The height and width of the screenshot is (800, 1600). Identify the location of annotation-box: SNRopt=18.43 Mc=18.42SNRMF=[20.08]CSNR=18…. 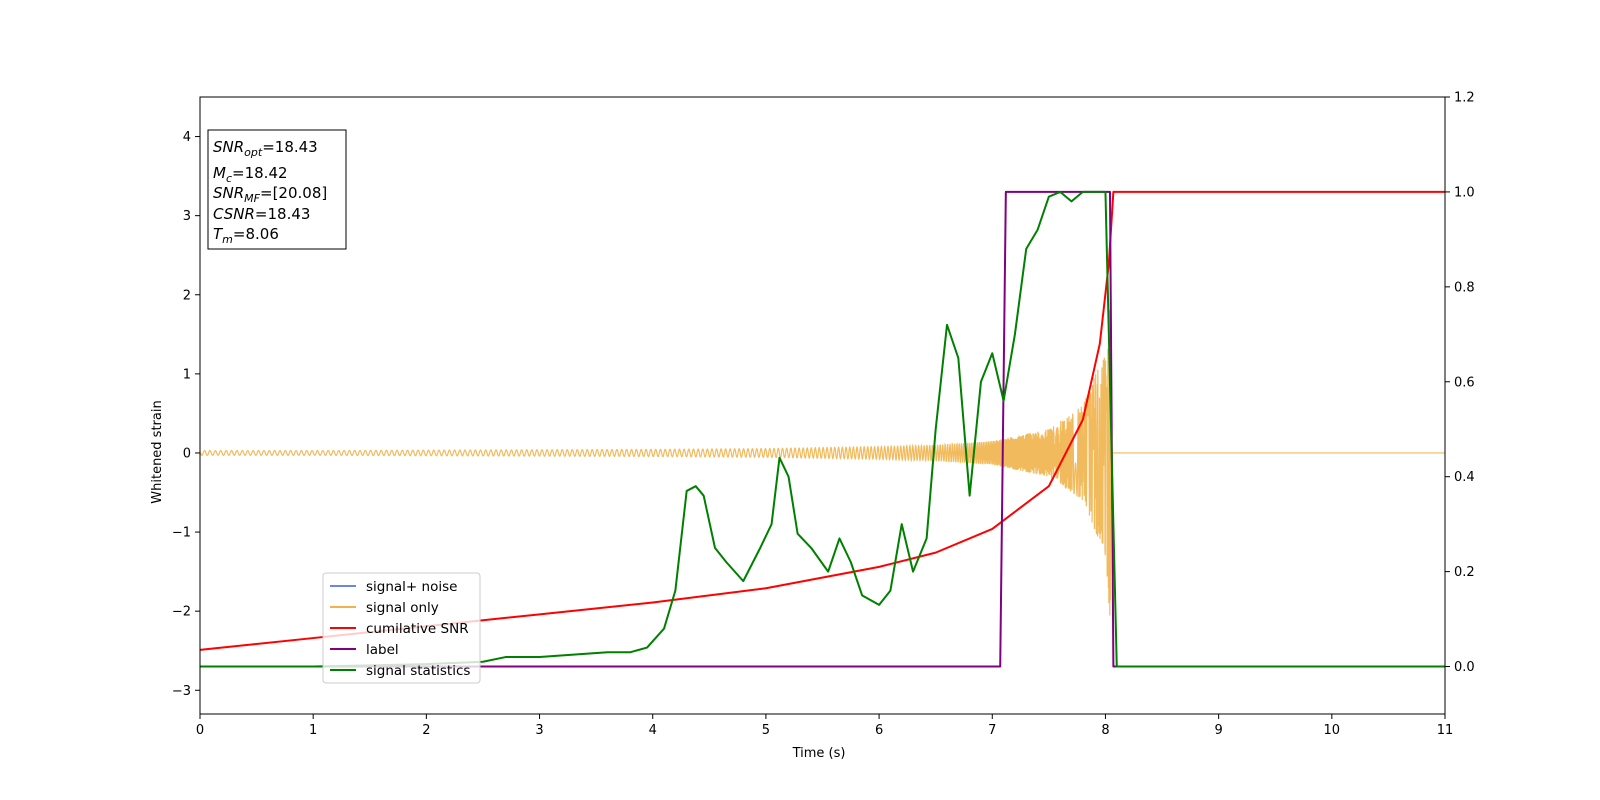
(277, 189).